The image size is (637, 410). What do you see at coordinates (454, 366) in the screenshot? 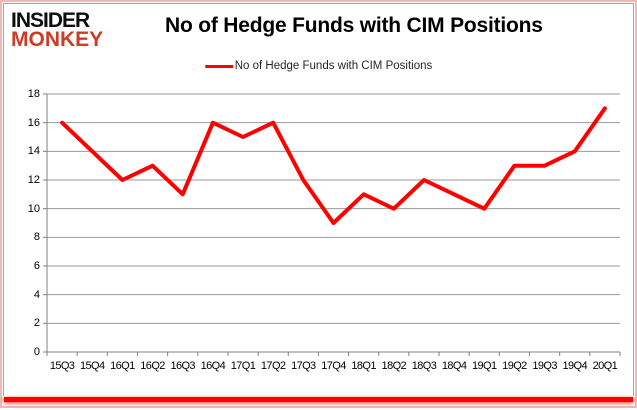
I see `x-tick-label: 18Q4` at bounding box center [454, 366].